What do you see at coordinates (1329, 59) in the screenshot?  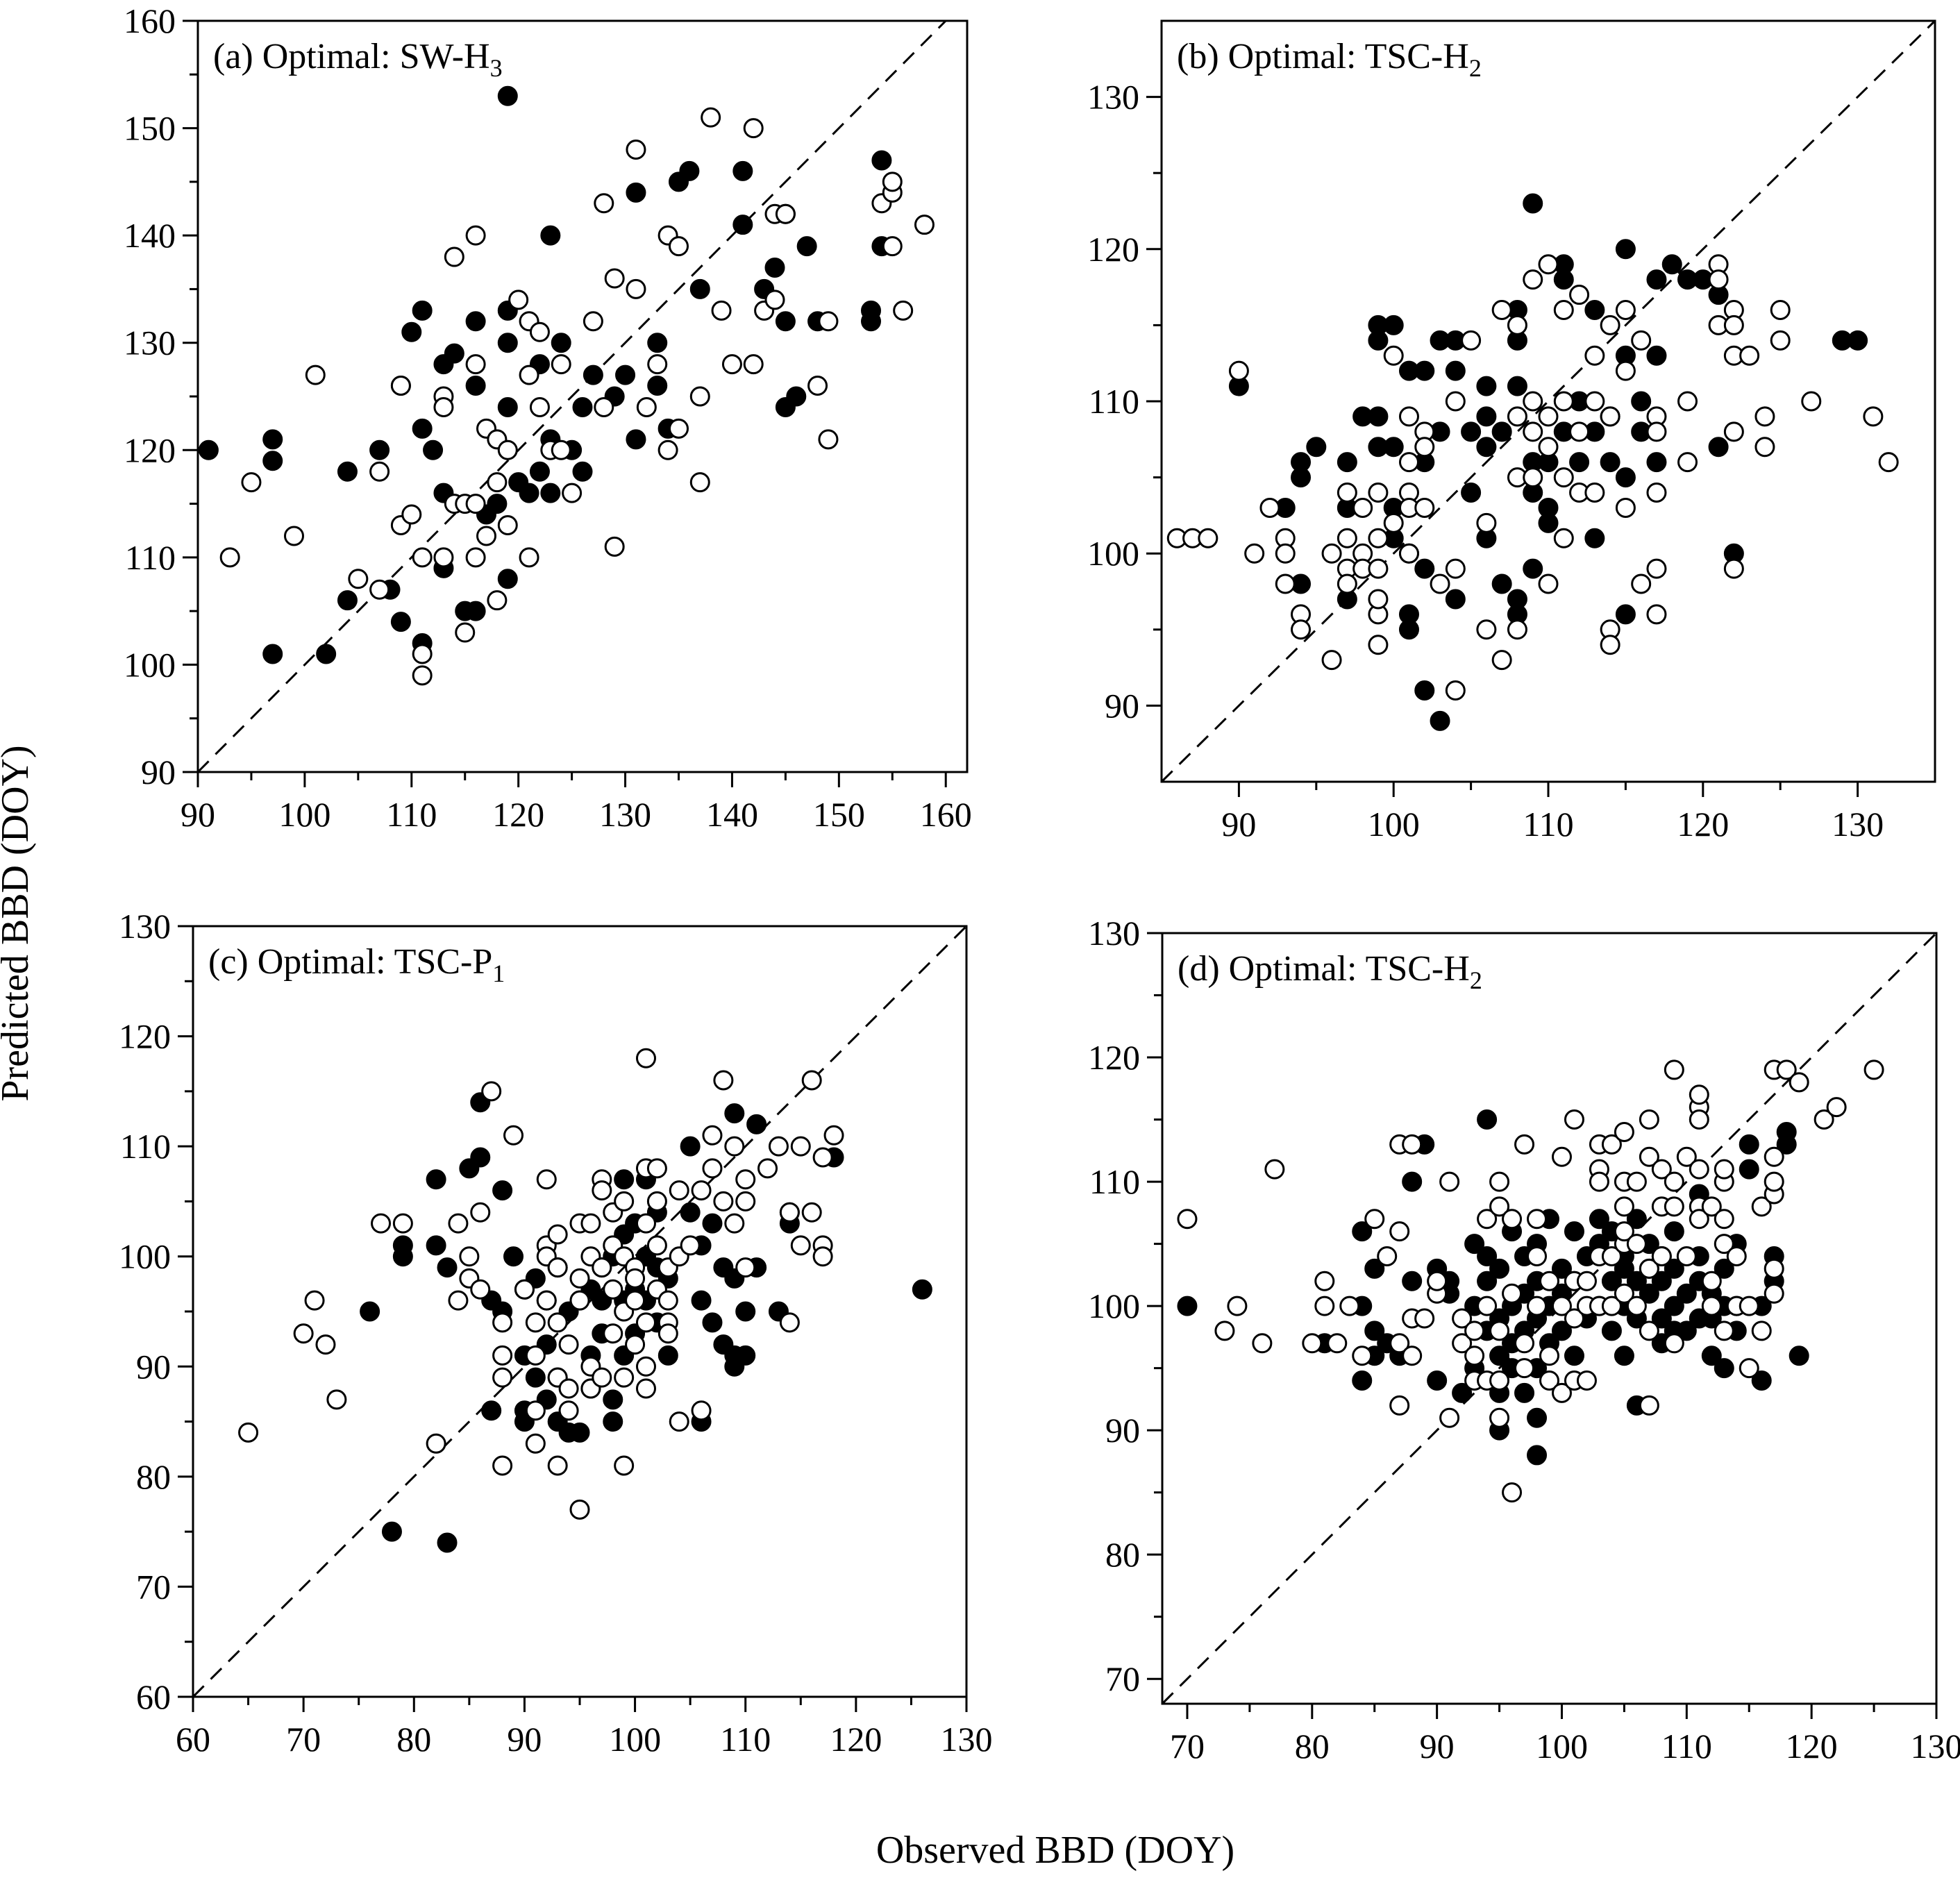 I see `panel-title: (b) Optimal: TSC-H2` at bounding box center [1329, 59].